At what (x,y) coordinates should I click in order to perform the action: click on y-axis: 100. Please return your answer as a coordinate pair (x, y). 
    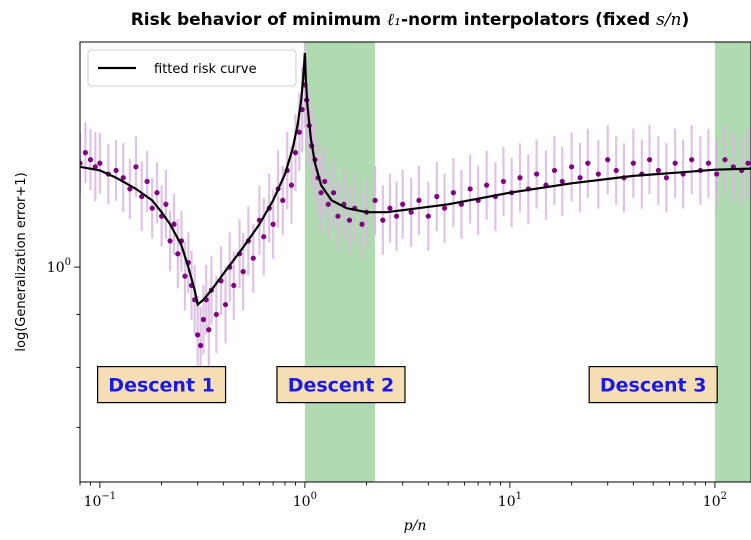
    Looking at the image, I should click on (63, 342).